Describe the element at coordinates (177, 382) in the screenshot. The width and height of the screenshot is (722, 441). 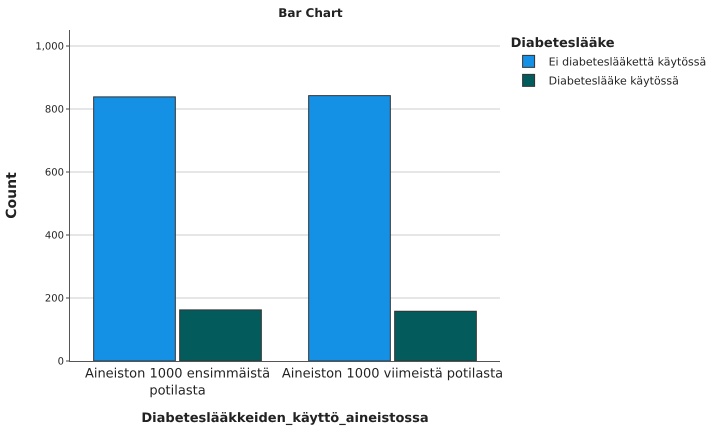
I see `x-tick-label: Aineiston 1000 ensimmäistä potilasta` at that location.